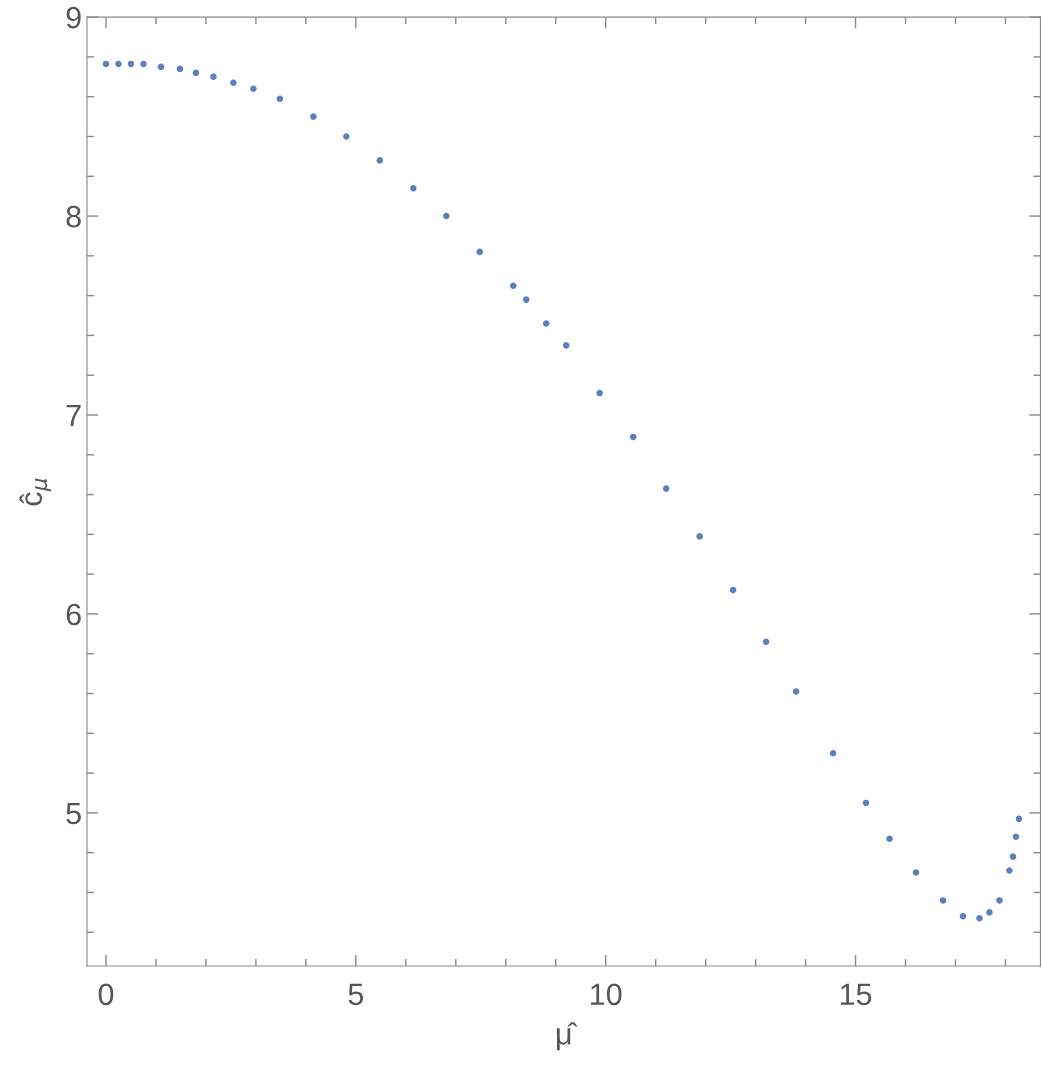 The height and width of the screenshot is (1071, 1042). What do you see at coordinates (856, 994) in the screenshot?
I see `x-tick-label: 15` at bounding box center [856, 994].